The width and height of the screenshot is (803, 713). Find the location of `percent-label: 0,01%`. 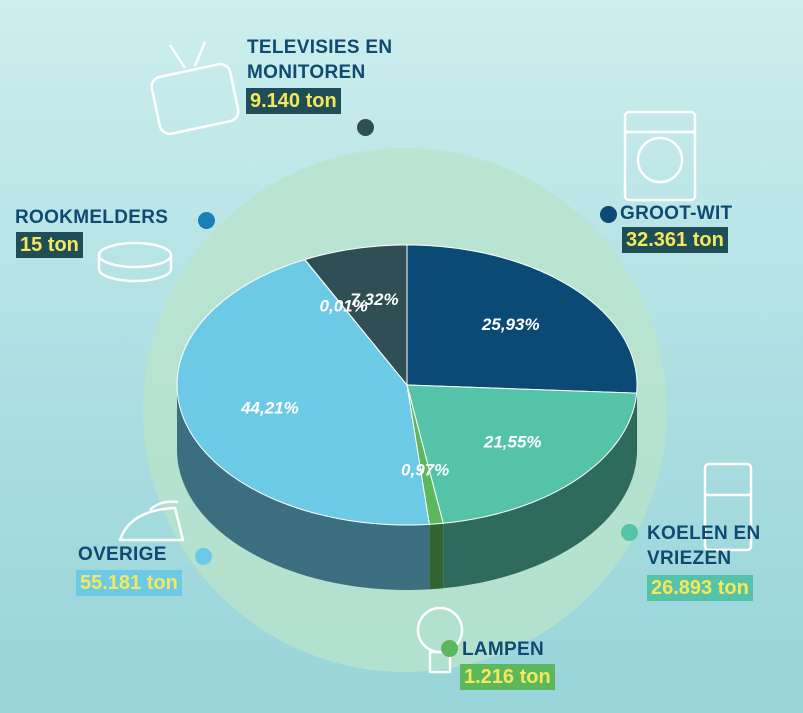

percent-label: 0,01% is located at coordinates (344, 306).